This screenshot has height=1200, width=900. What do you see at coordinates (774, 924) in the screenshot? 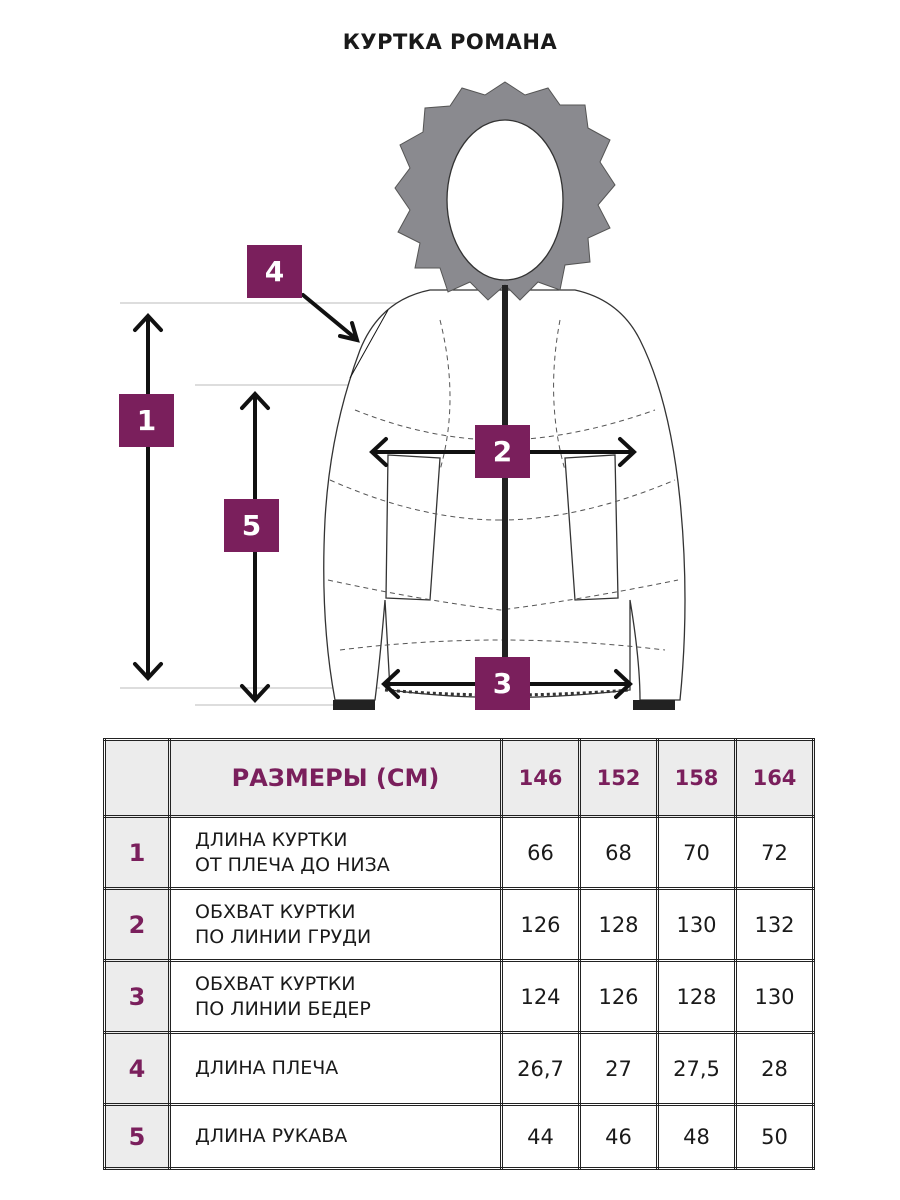
I see `cell: 132` at bounding box center [774, 924].